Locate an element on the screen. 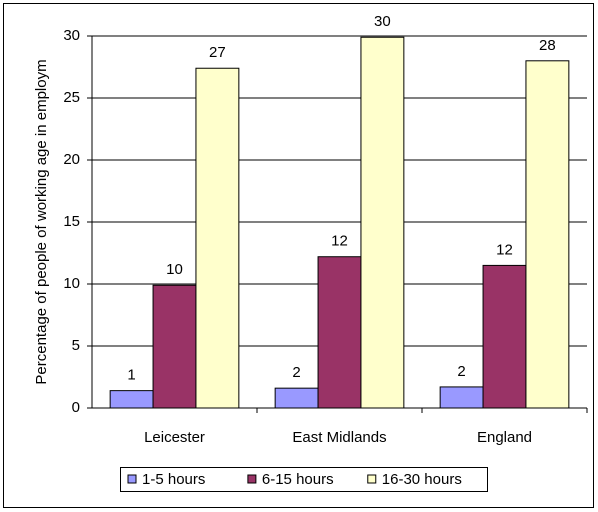 The image size is (598, 512). data-label: 27 is located at coordinates (217, 52).